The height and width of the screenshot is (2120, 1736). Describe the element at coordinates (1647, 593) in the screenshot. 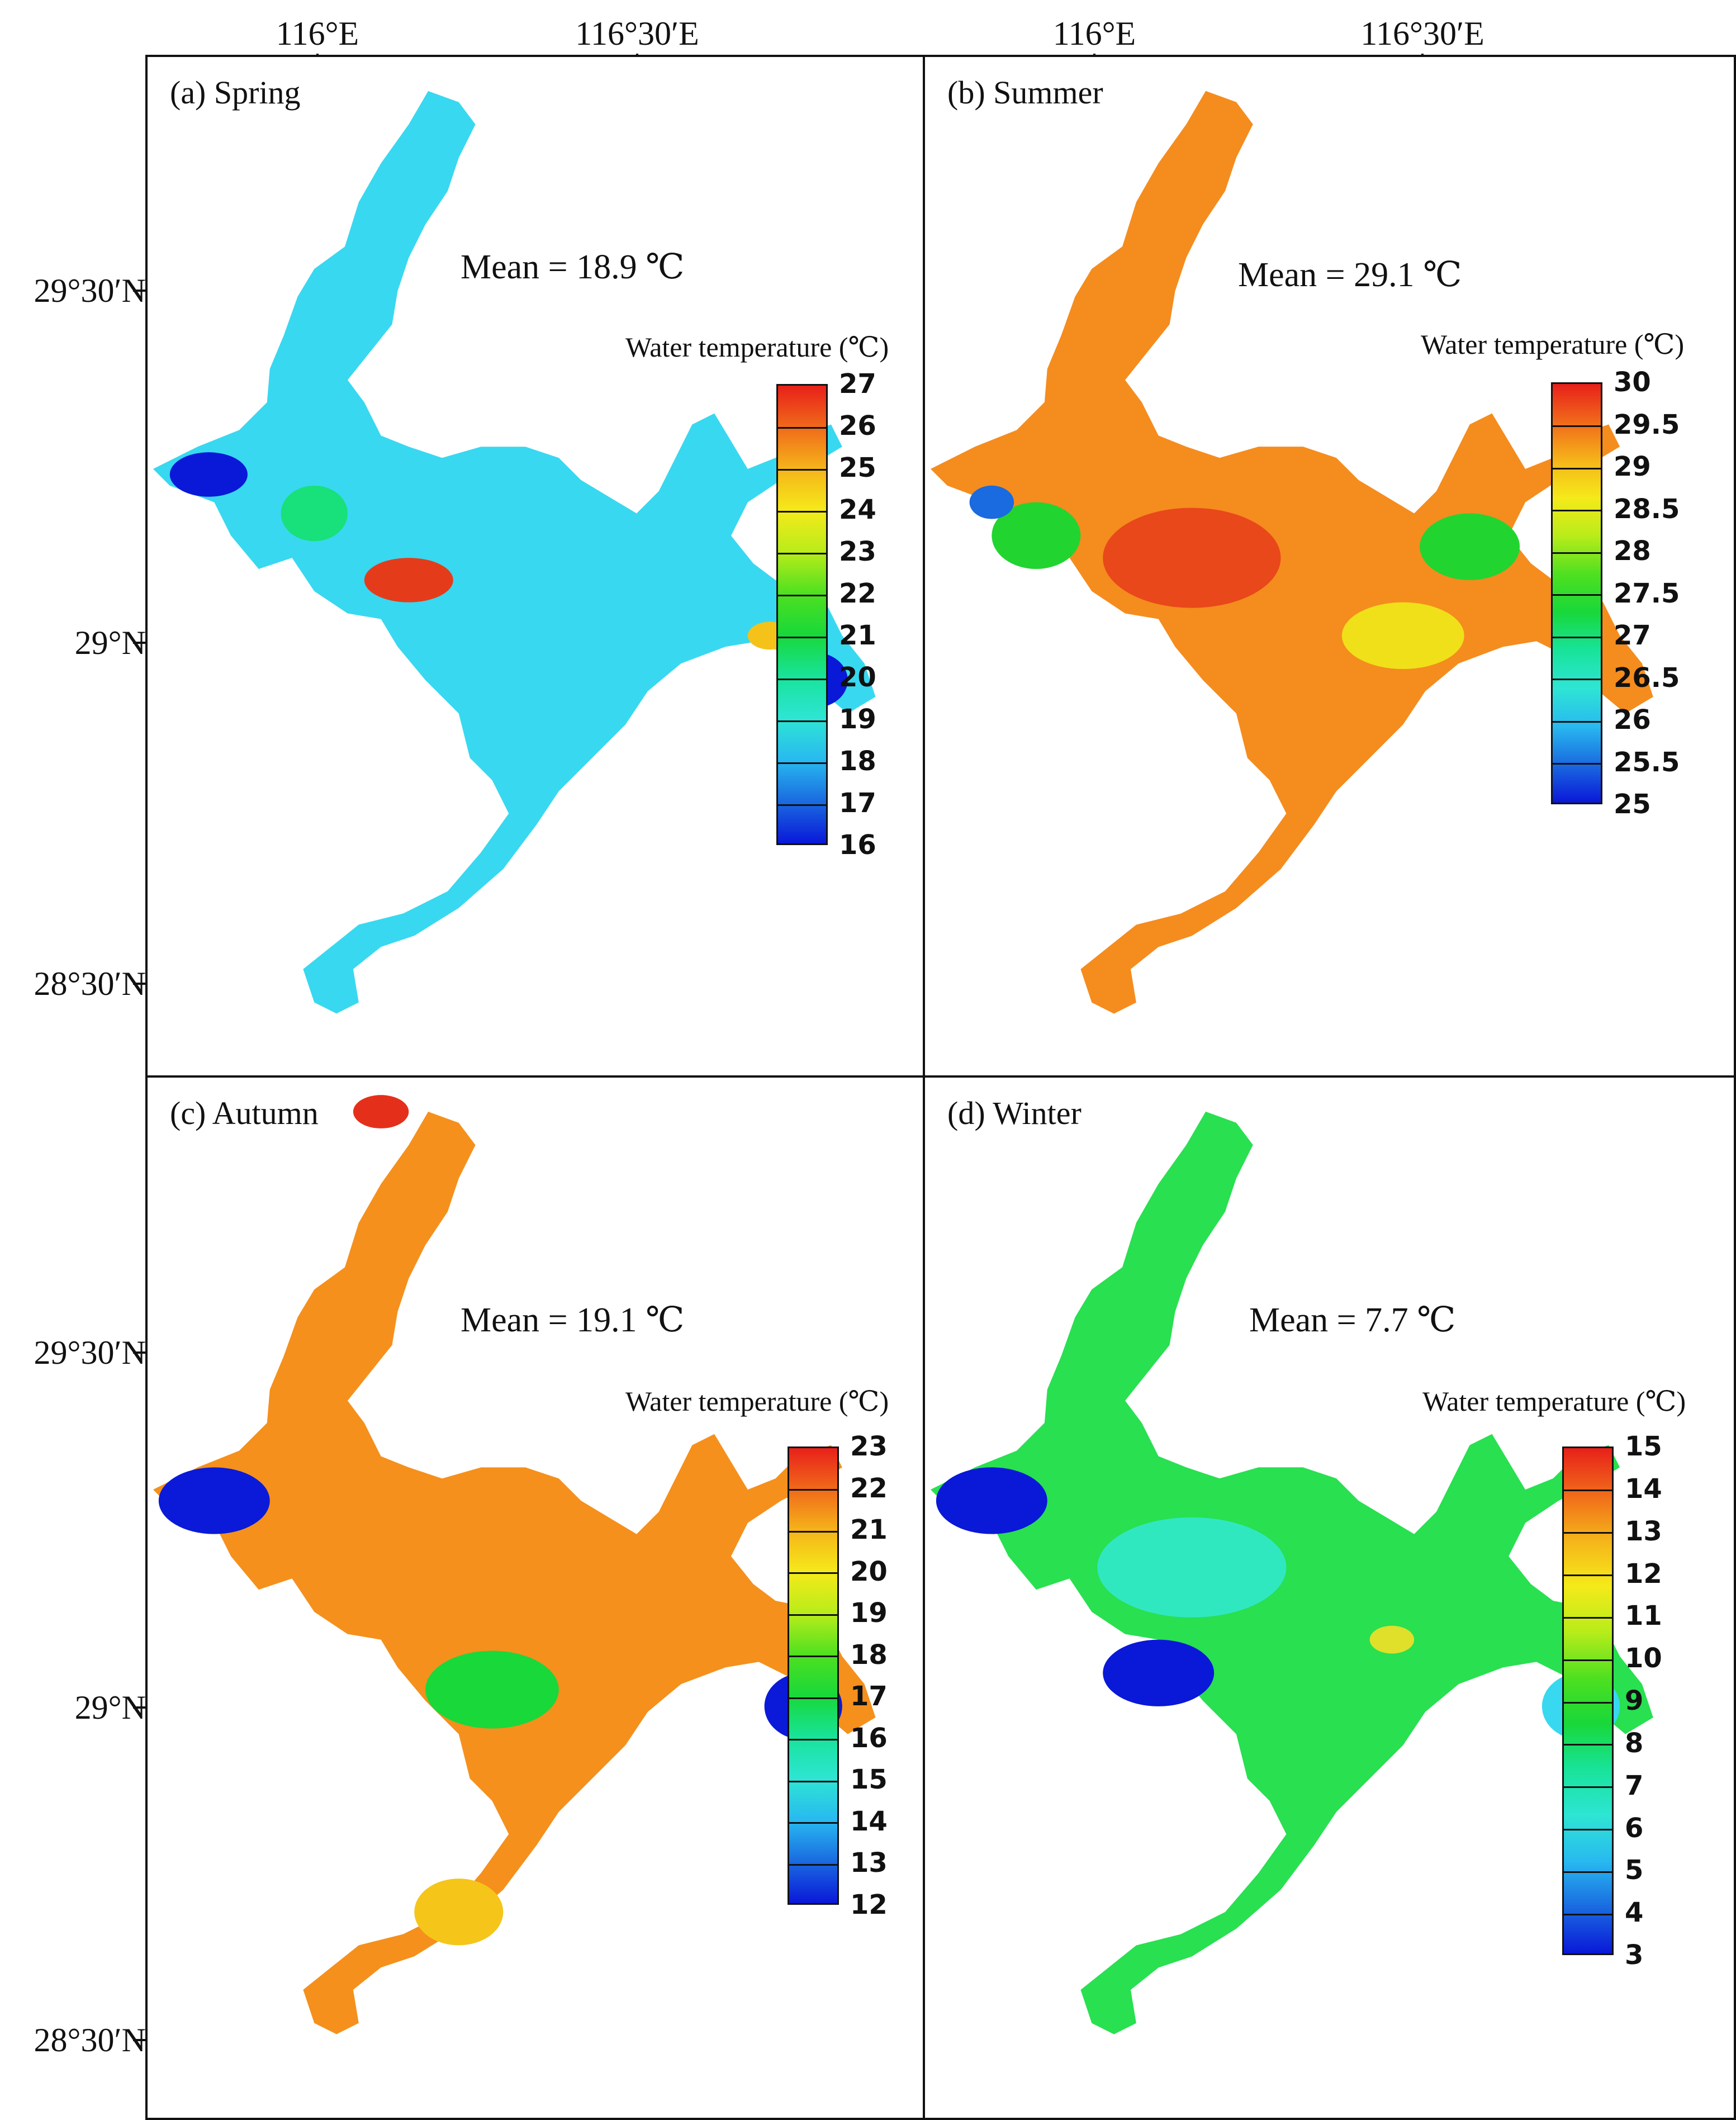

I see `legend-value: 27.5` at that location.